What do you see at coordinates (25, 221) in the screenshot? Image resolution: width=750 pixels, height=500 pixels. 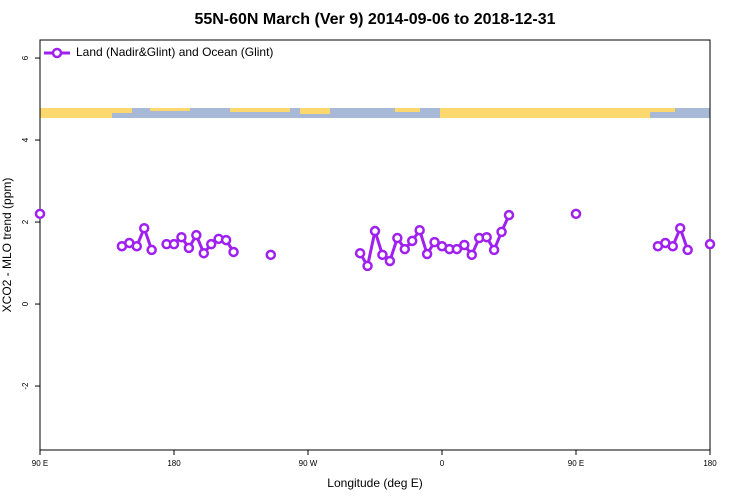 I see `y-tick-label: 2` at bounding box center [25, 221].